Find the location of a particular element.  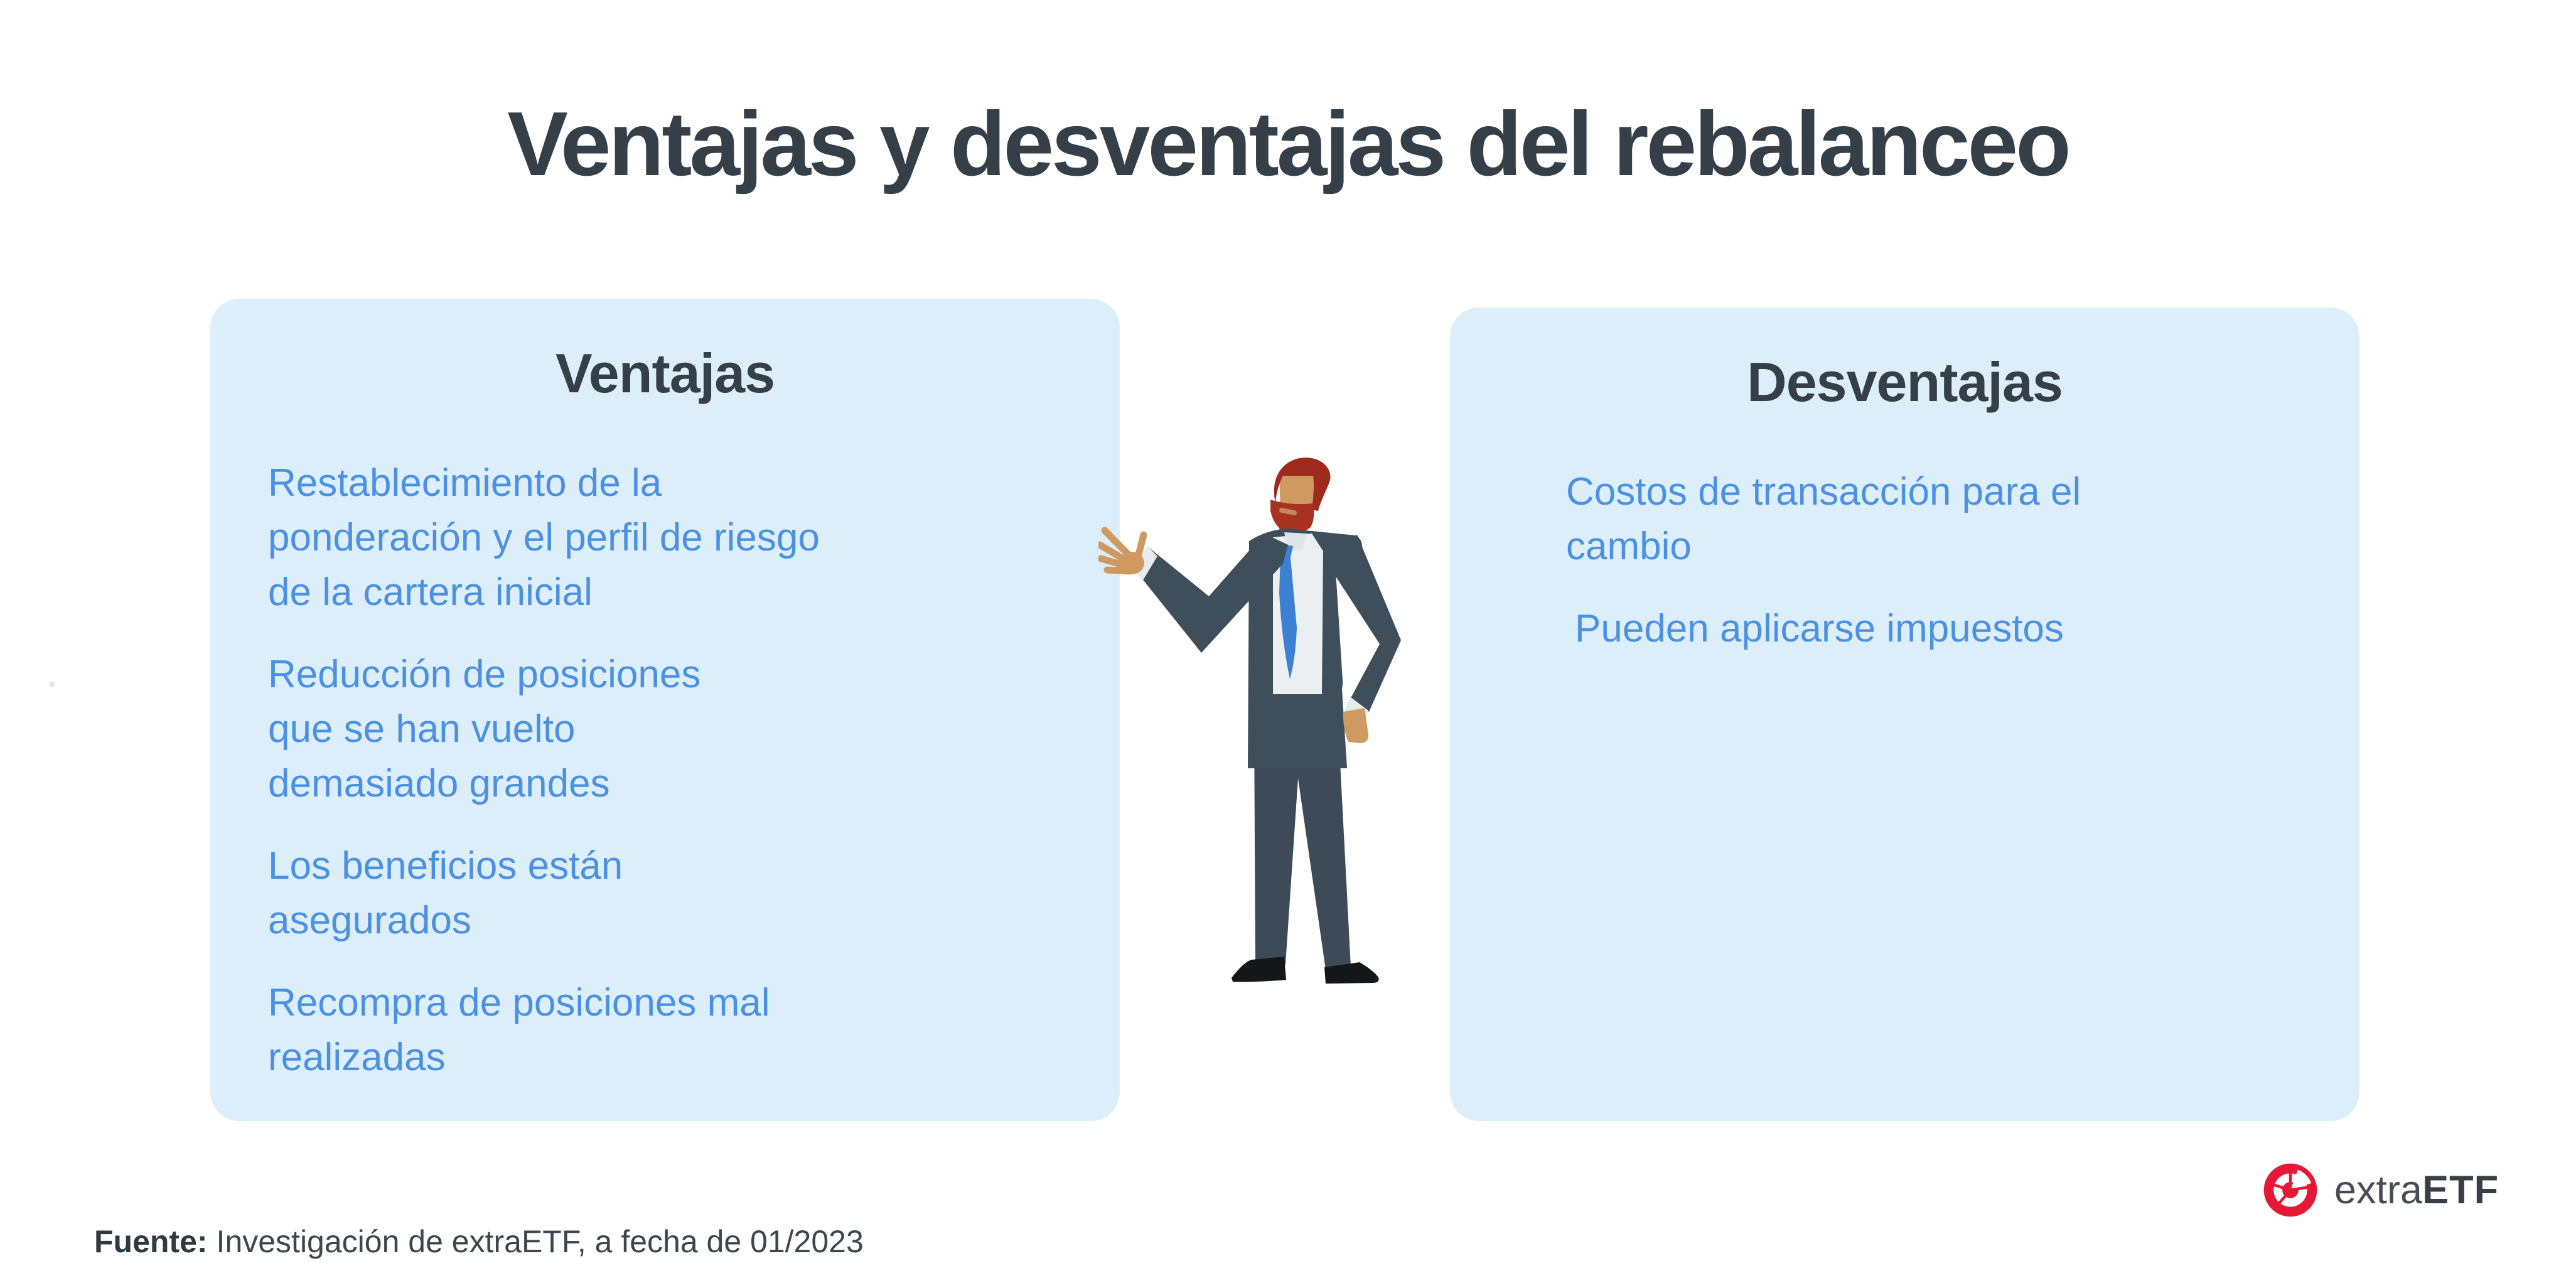

disadvantage-item: Pueden aplicarse impuestos is located at coordinates (1819, 628).